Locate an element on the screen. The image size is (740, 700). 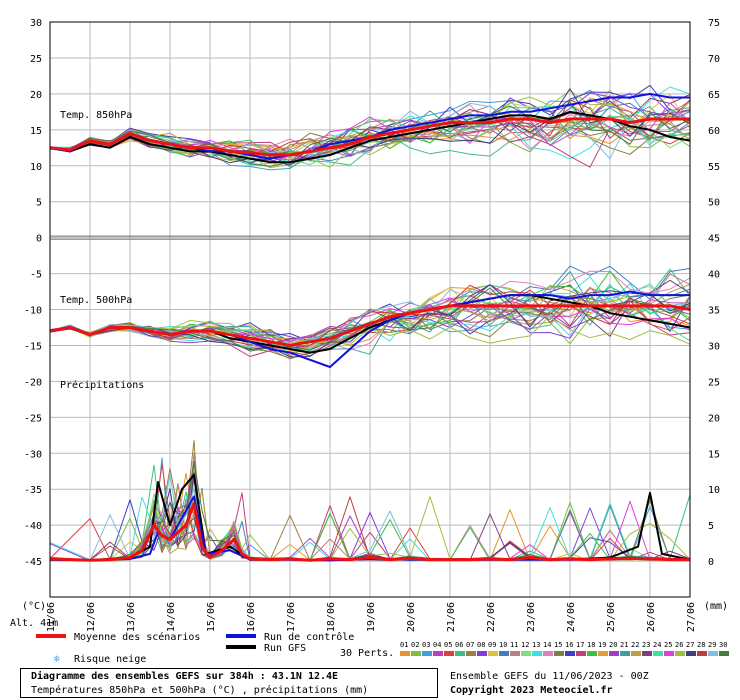
right-tick-label-precip: 0 is located at coordinates (711, 562).